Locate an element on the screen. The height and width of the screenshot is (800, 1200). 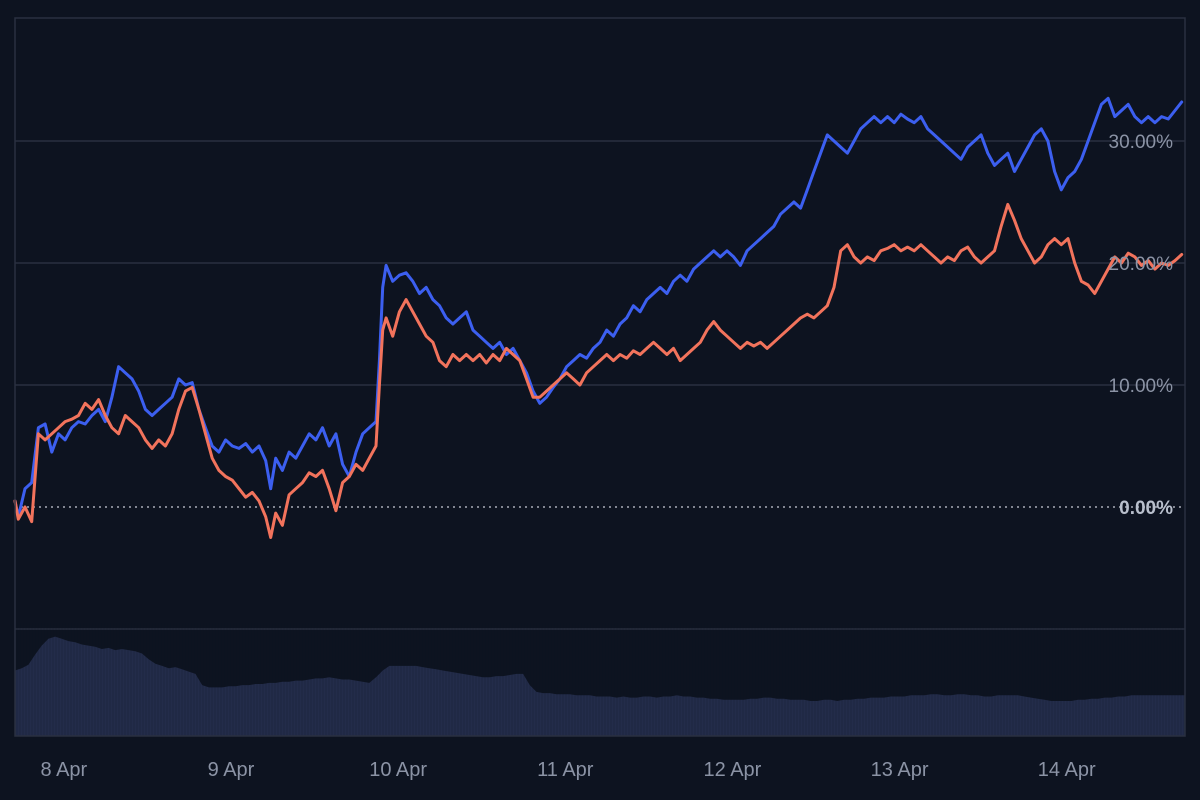
x-tick-label-6: 14 Apr is located at coordinates (1067, 770).